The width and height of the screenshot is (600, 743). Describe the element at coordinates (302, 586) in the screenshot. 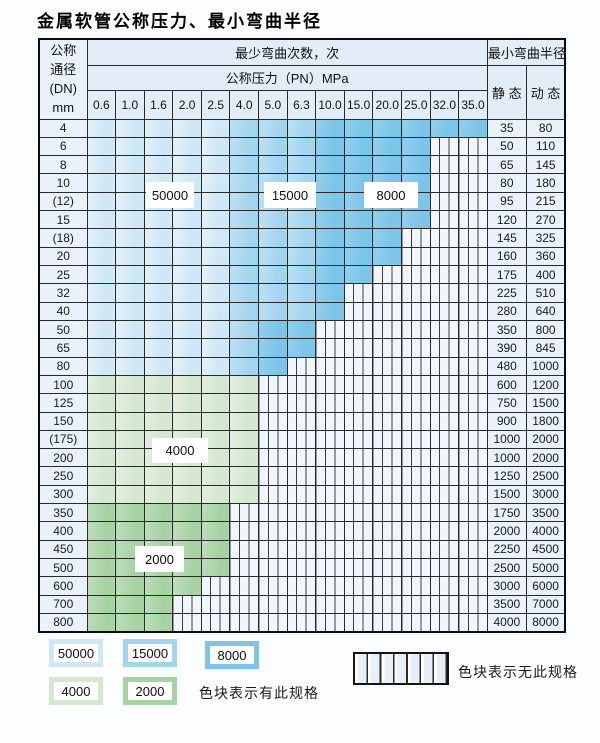

I see `table-row: 600 3000 6000` at that location.